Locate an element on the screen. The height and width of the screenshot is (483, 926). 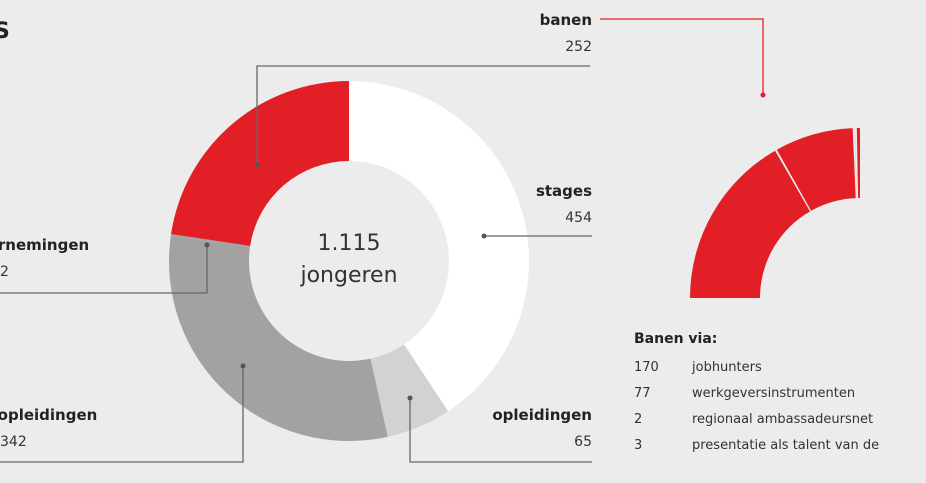
legend-value-2: 2 is located at coordinates (638, 419).